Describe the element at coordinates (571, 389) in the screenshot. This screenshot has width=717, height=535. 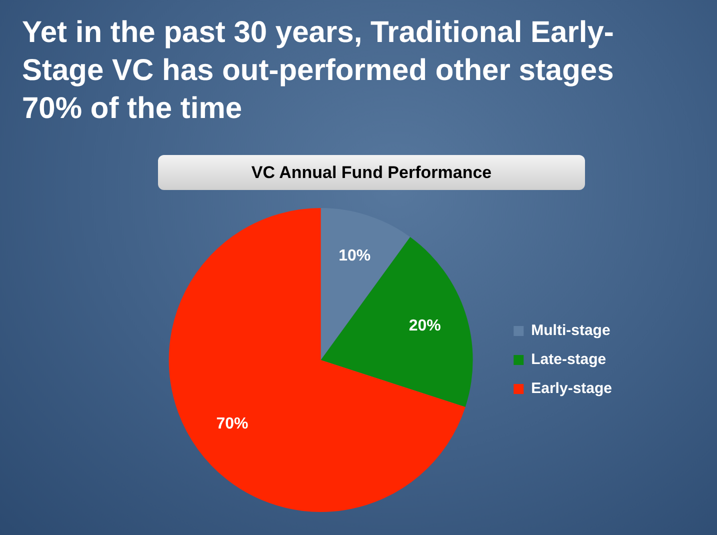
I see `legend-label: Early-stage` at that location.